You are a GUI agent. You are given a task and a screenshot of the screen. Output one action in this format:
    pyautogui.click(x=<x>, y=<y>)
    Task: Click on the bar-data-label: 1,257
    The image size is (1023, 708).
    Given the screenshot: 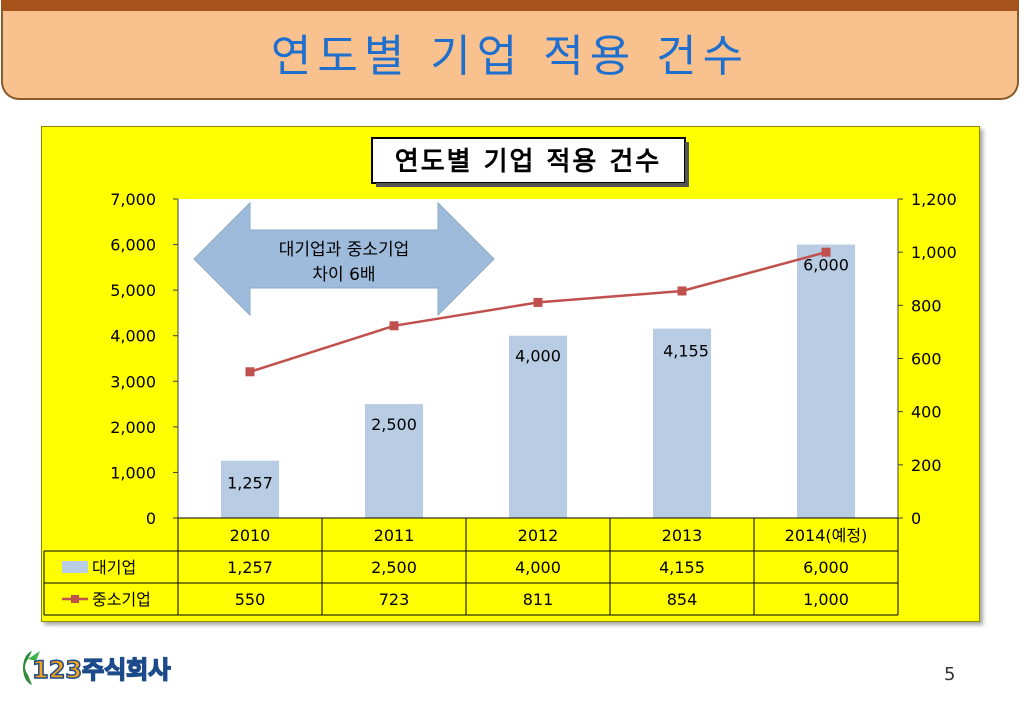 What is the action you would take?
    pyautogui.click(x=250, y=483)
    